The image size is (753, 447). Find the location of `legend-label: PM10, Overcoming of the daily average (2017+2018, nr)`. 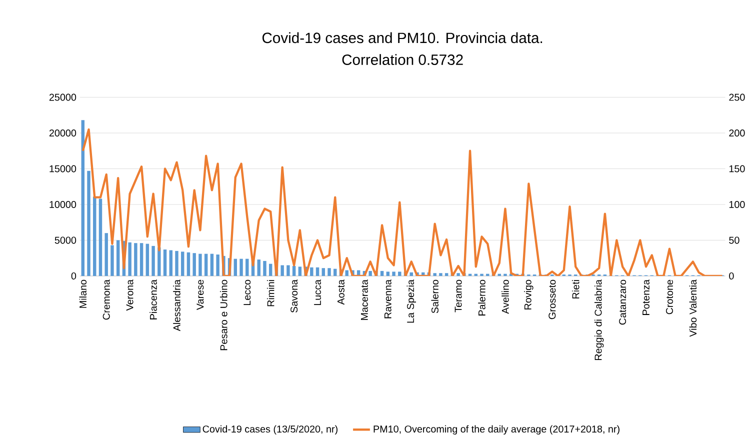

legend-label: PM10, Overcoming of the daily average (2017+2018, nr) is located at coordinates (497, 430).